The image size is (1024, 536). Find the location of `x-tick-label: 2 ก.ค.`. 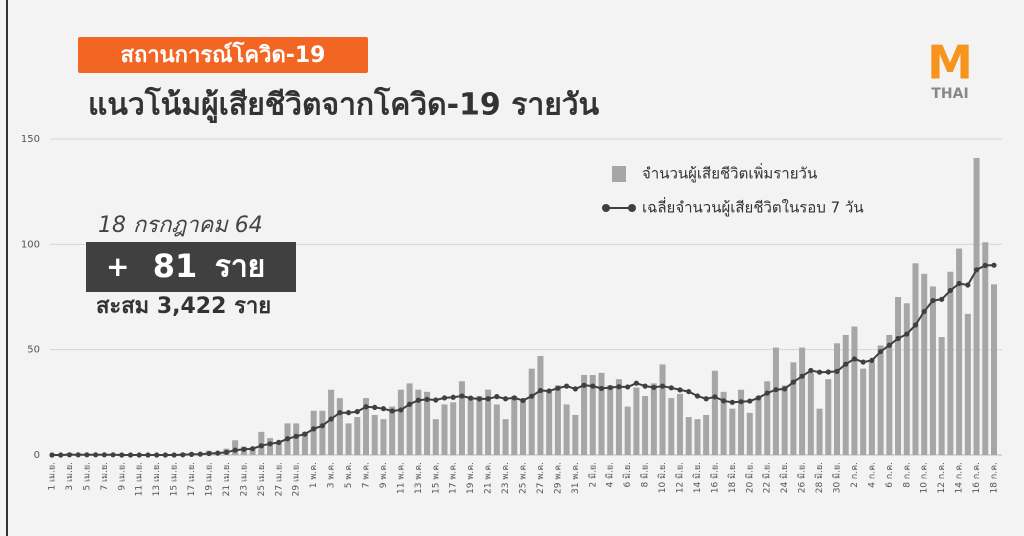

x-tick-label: 2 ก.ค. is located at coordinates (855, 475).